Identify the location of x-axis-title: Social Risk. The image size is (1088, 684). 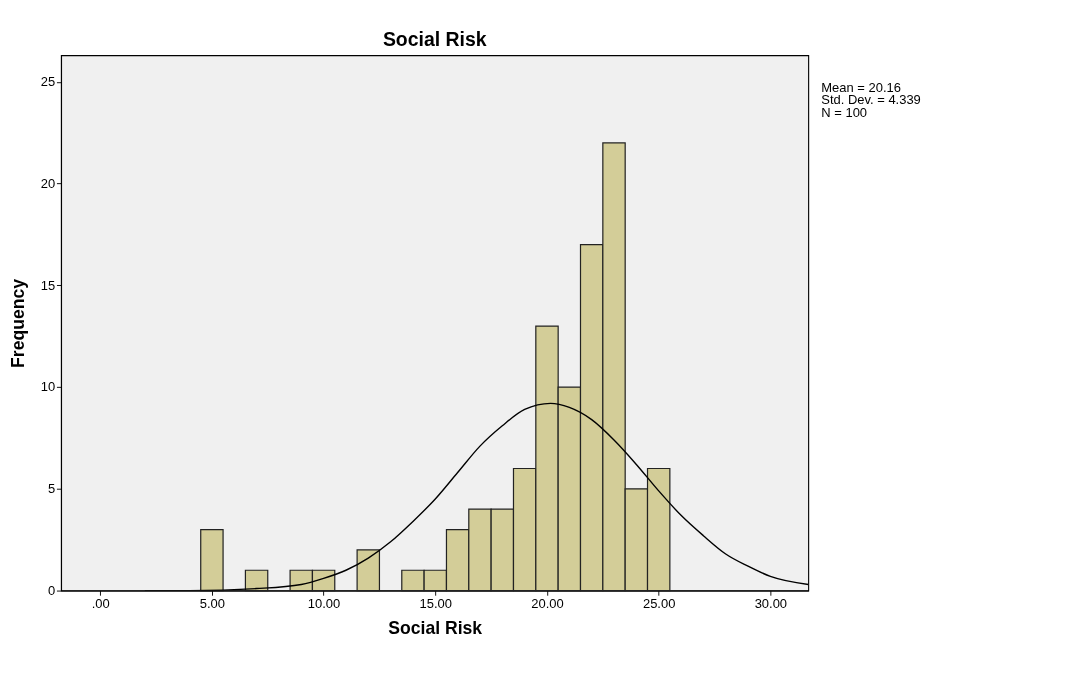
(435, 627).